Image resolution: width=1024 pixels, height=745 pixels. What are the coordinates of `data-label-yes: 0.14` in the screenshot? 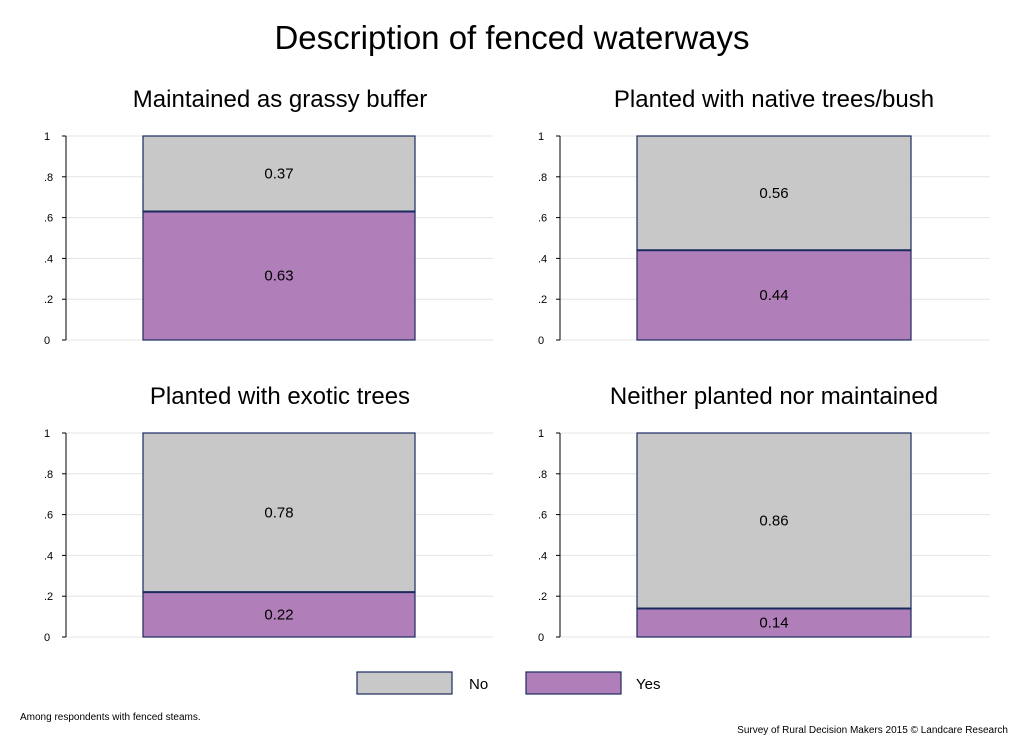 It's located at (773, 623).